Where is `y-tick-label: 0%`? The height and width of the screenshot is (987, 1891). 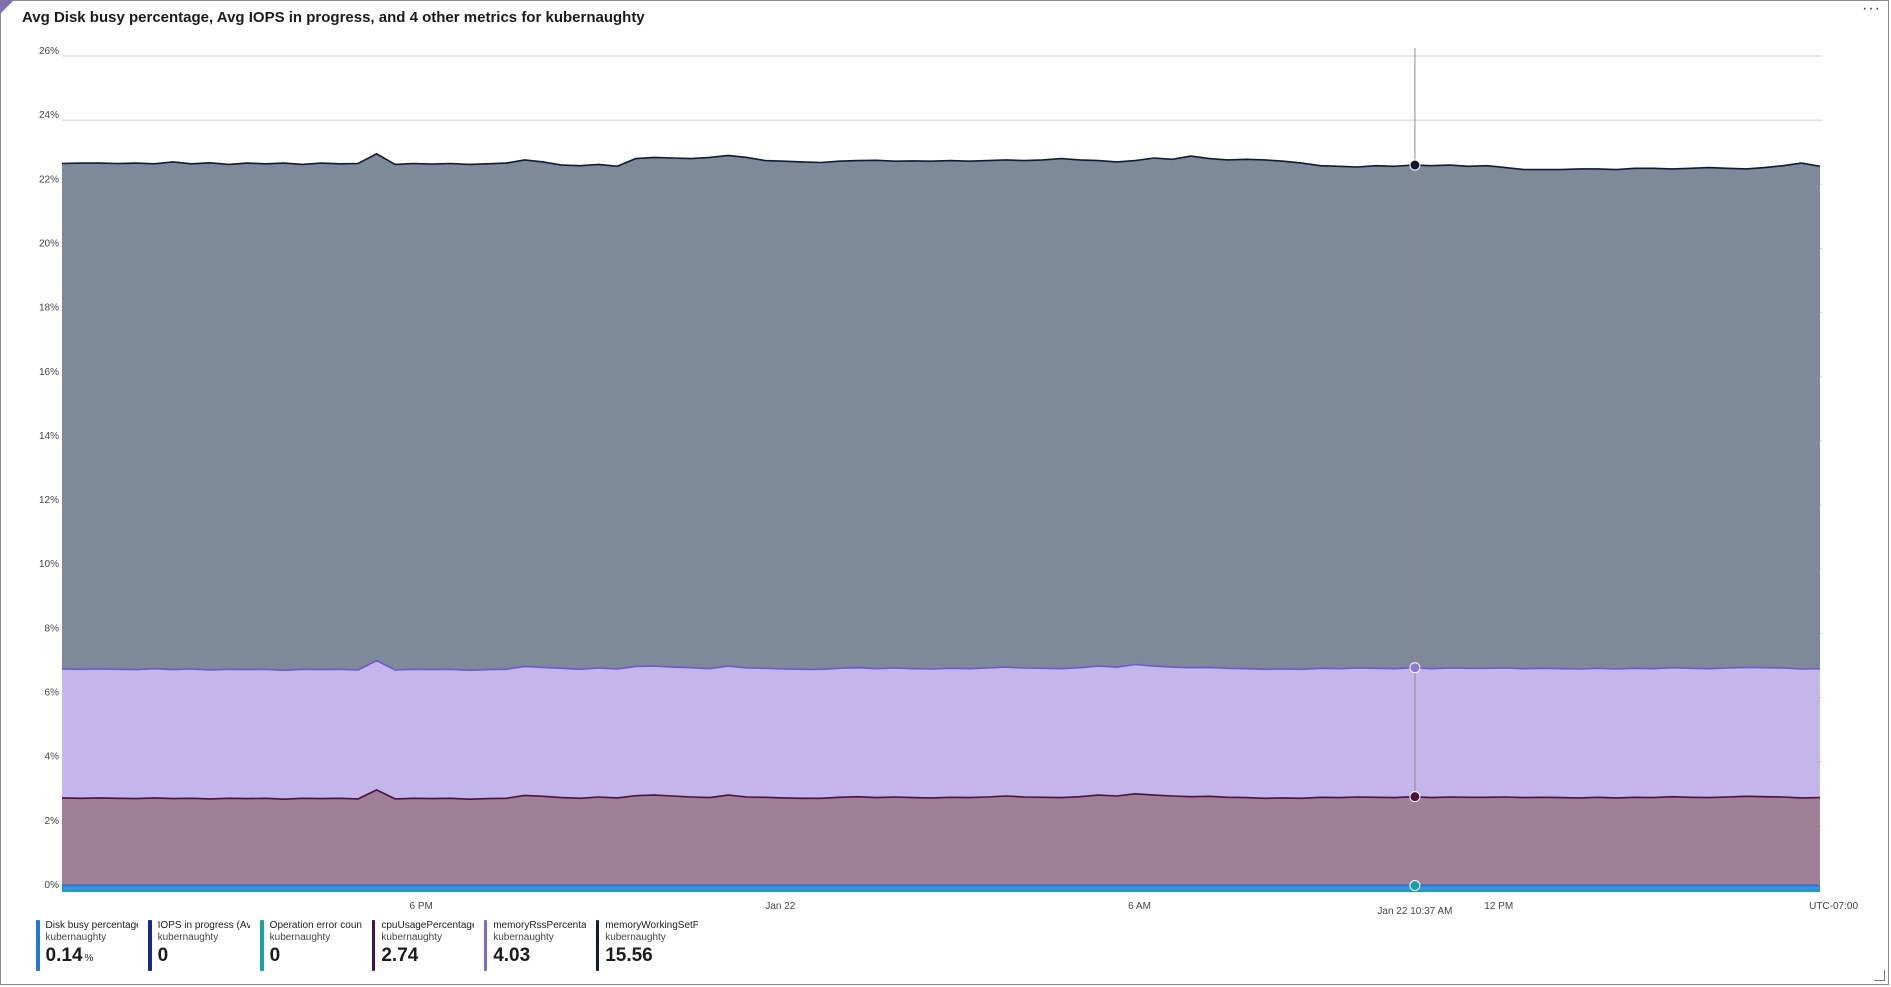 y-tick-label: 0% is located at coordinates (52, 885).